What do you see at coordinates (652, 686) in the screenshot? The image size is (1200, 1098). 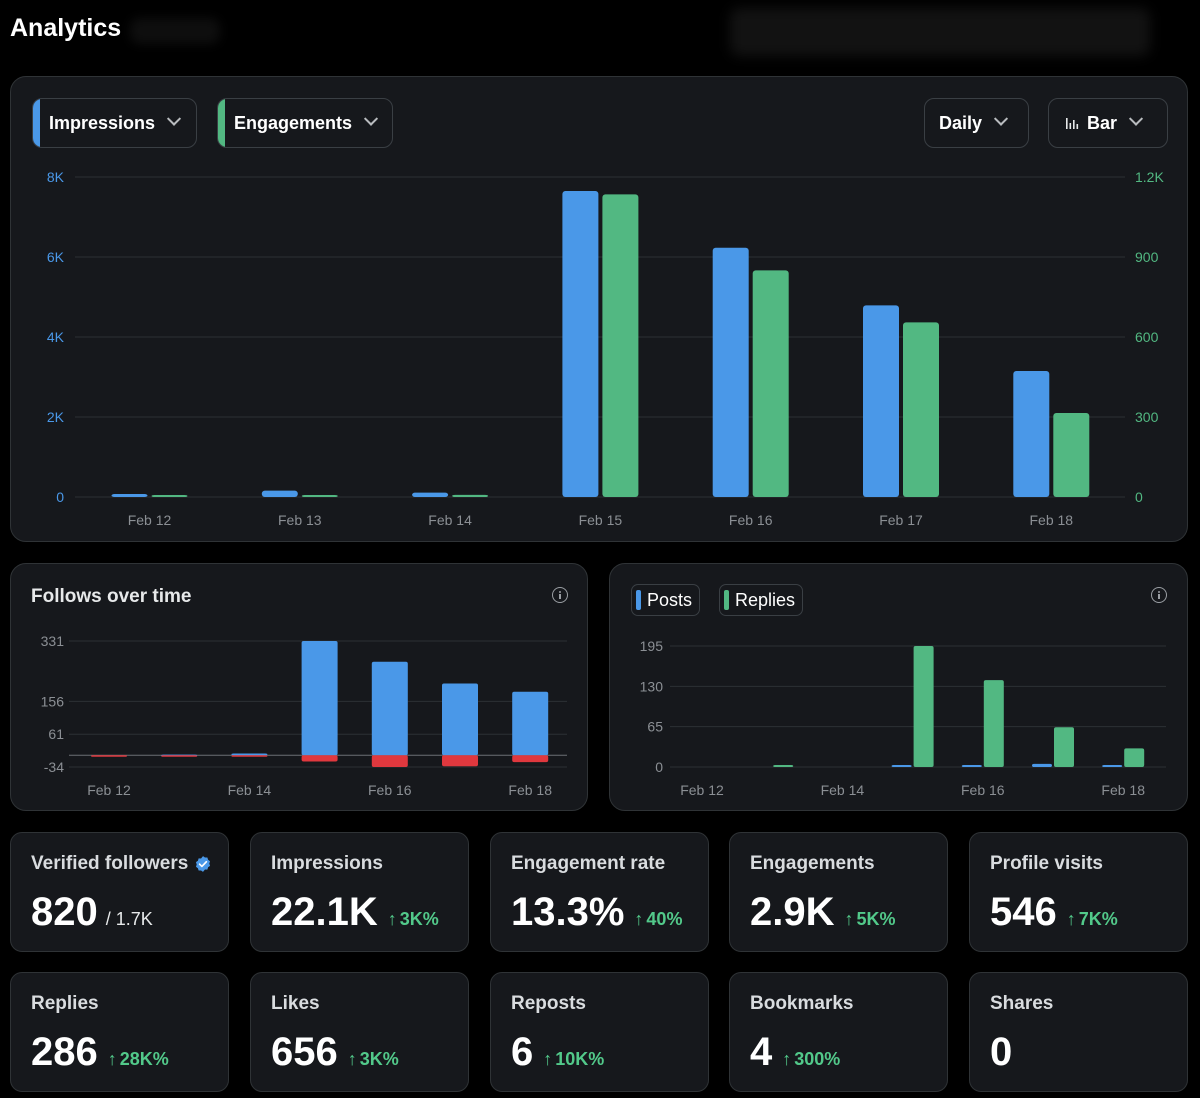 I see `y-axis-tick-label: 130` at bounding box center [652, 686].